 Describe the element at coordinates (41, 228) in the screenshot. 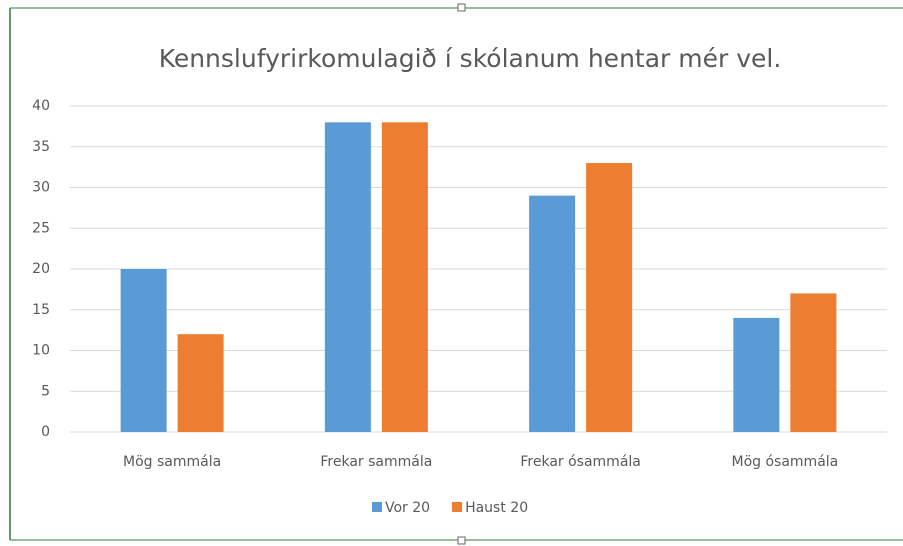

I see `y-tick-label: 25` at that location.